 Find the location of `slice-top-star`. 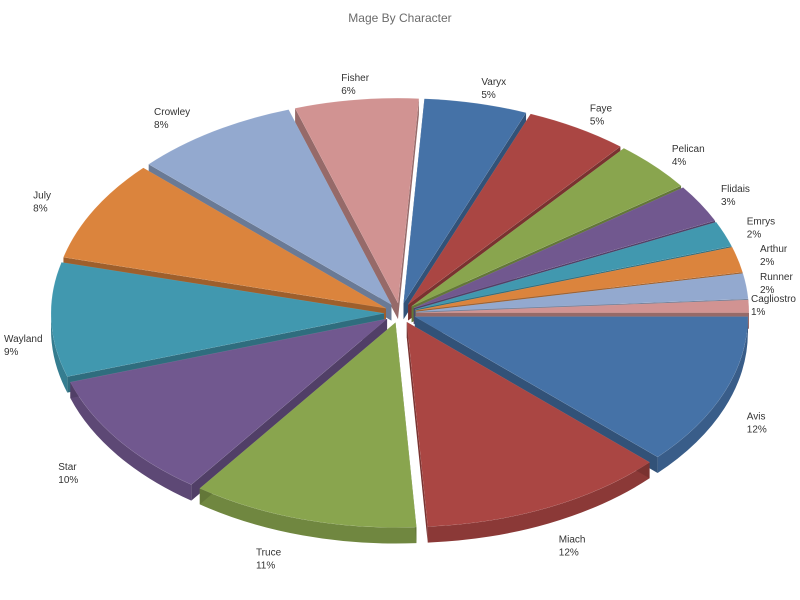

slice-top-star is located at coordinates (228, 401).